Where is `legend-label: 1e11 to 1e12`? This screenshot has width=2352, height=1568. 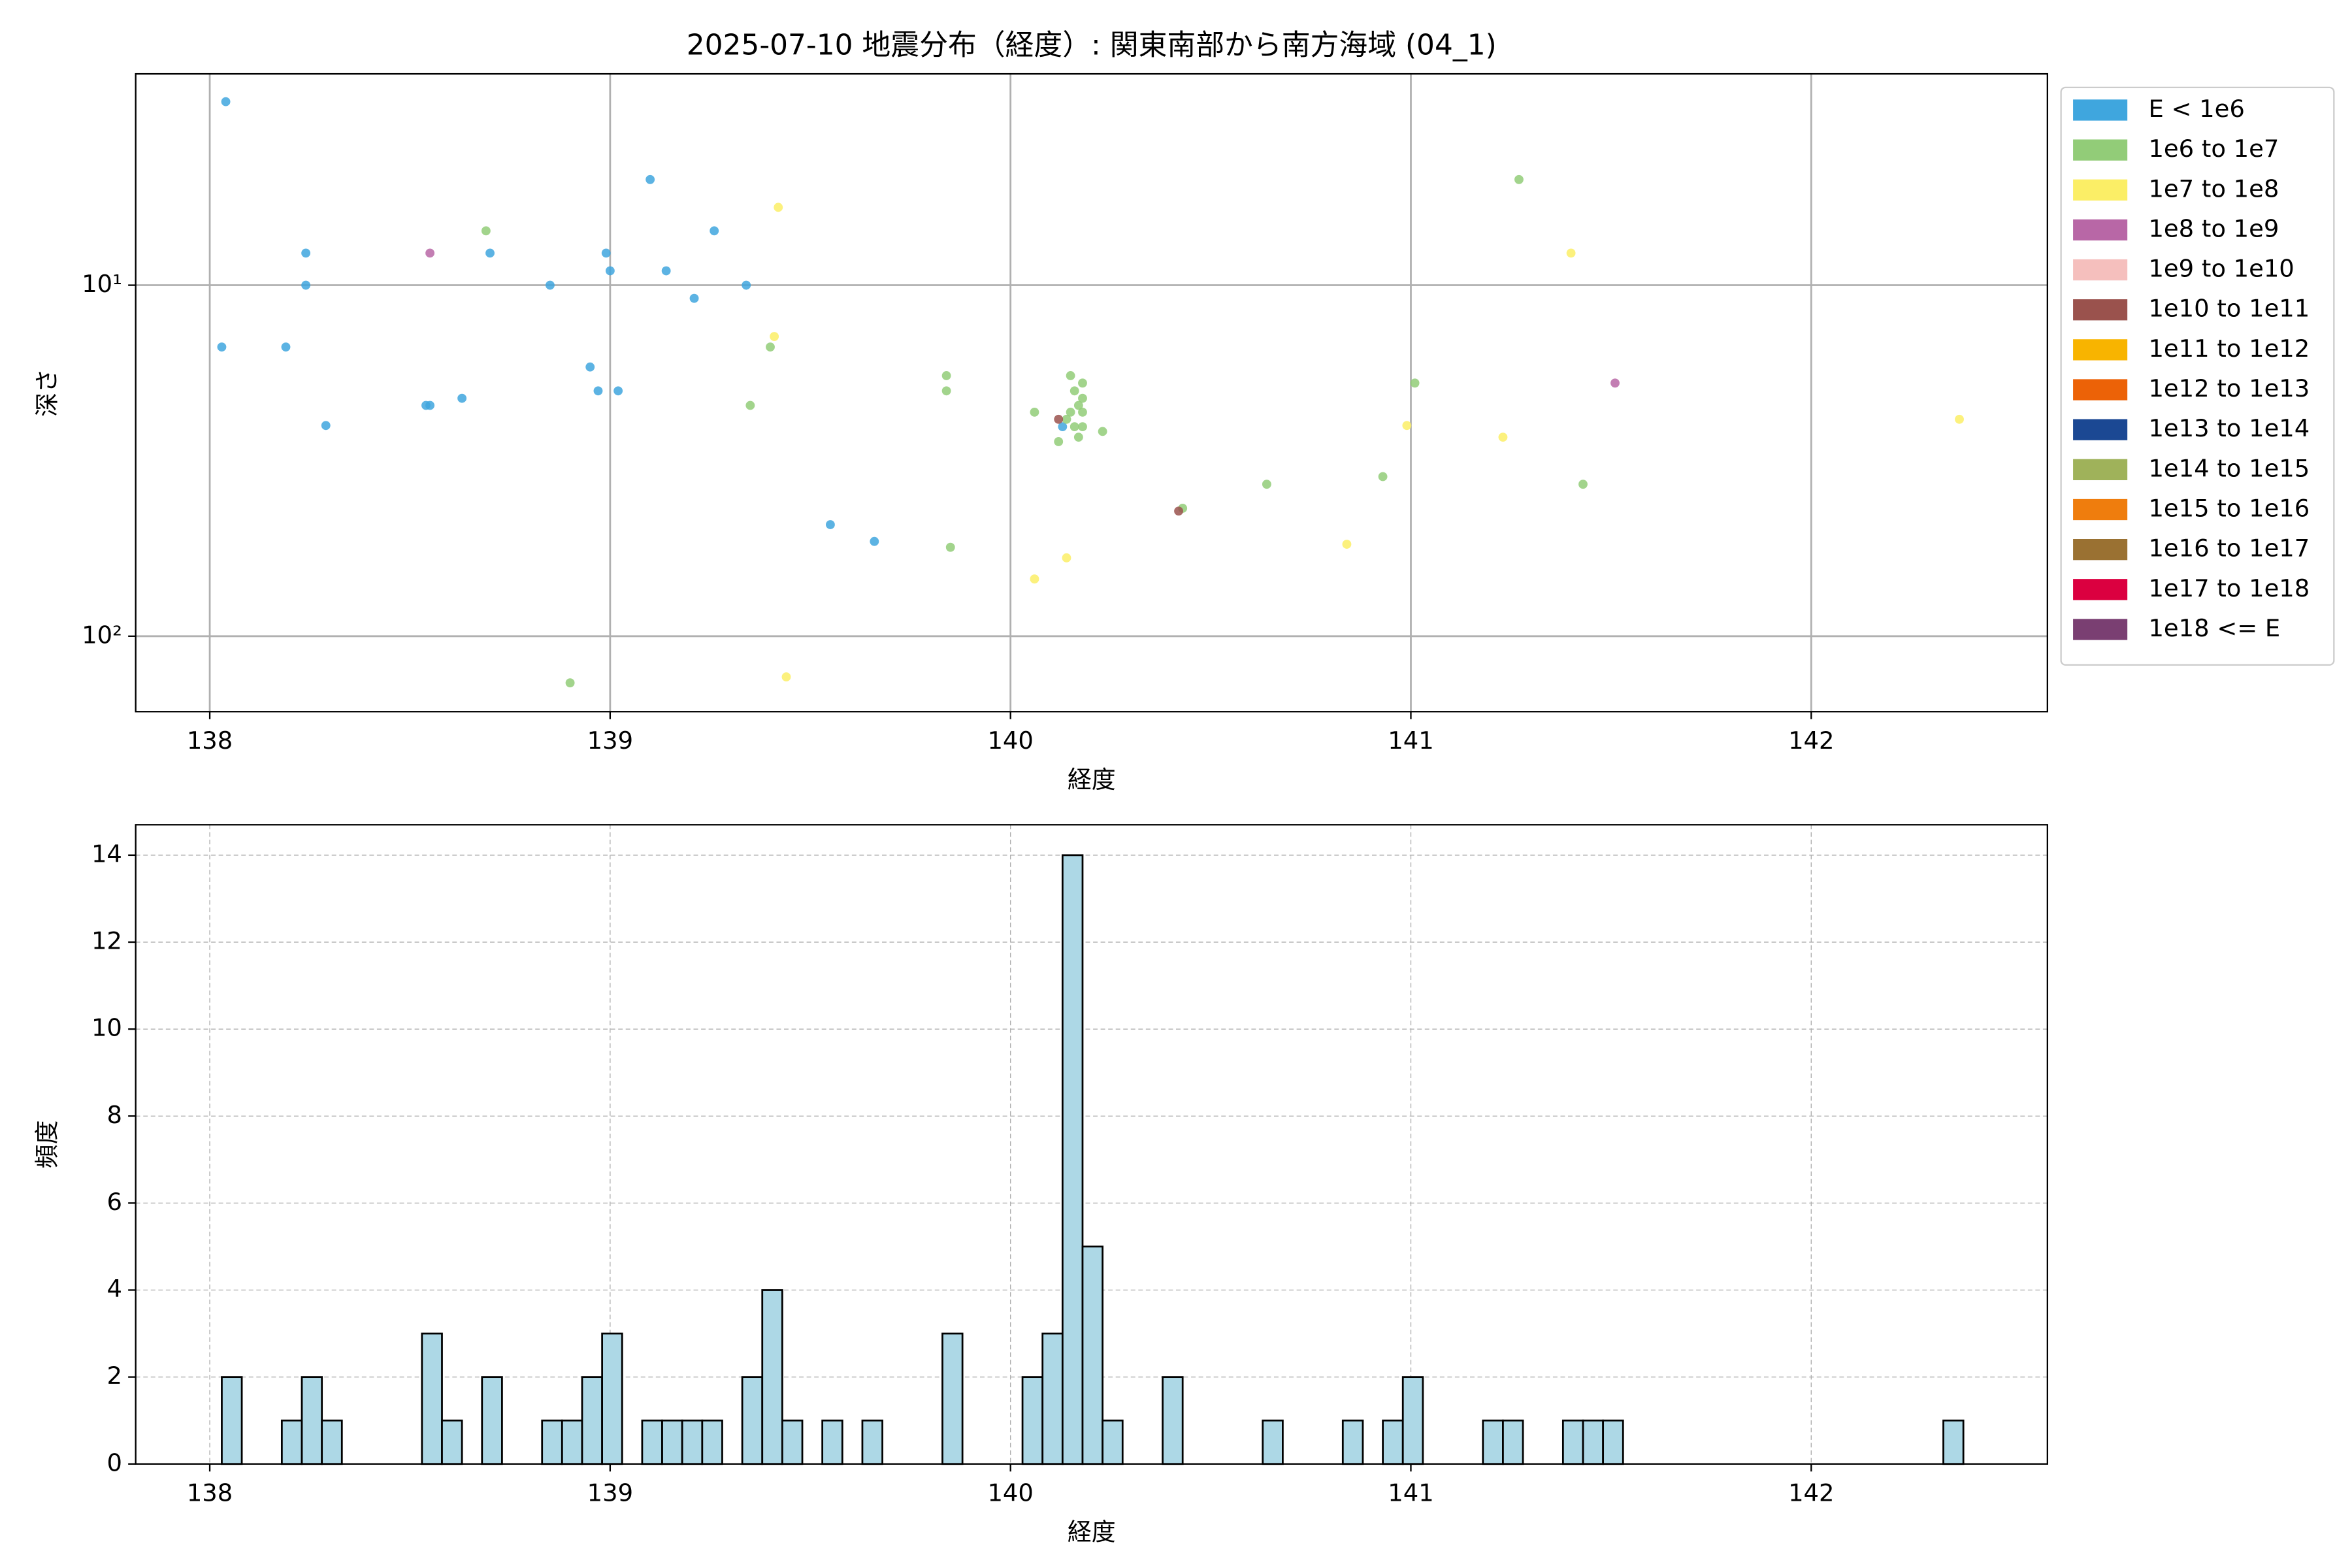
legend-label: 1e11 to 1e12 is located at coordinates (2229, 349).